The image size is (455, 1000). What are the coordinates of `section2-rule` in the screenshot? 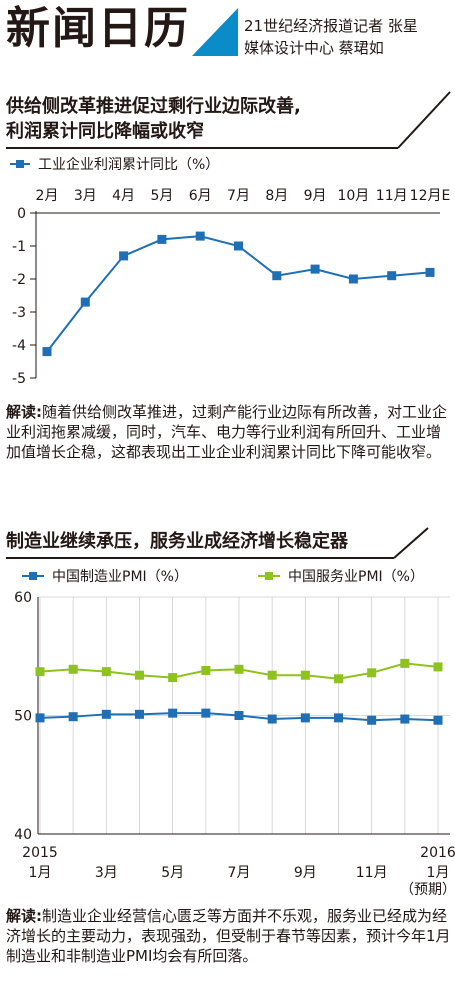 It's located at (200, 558).